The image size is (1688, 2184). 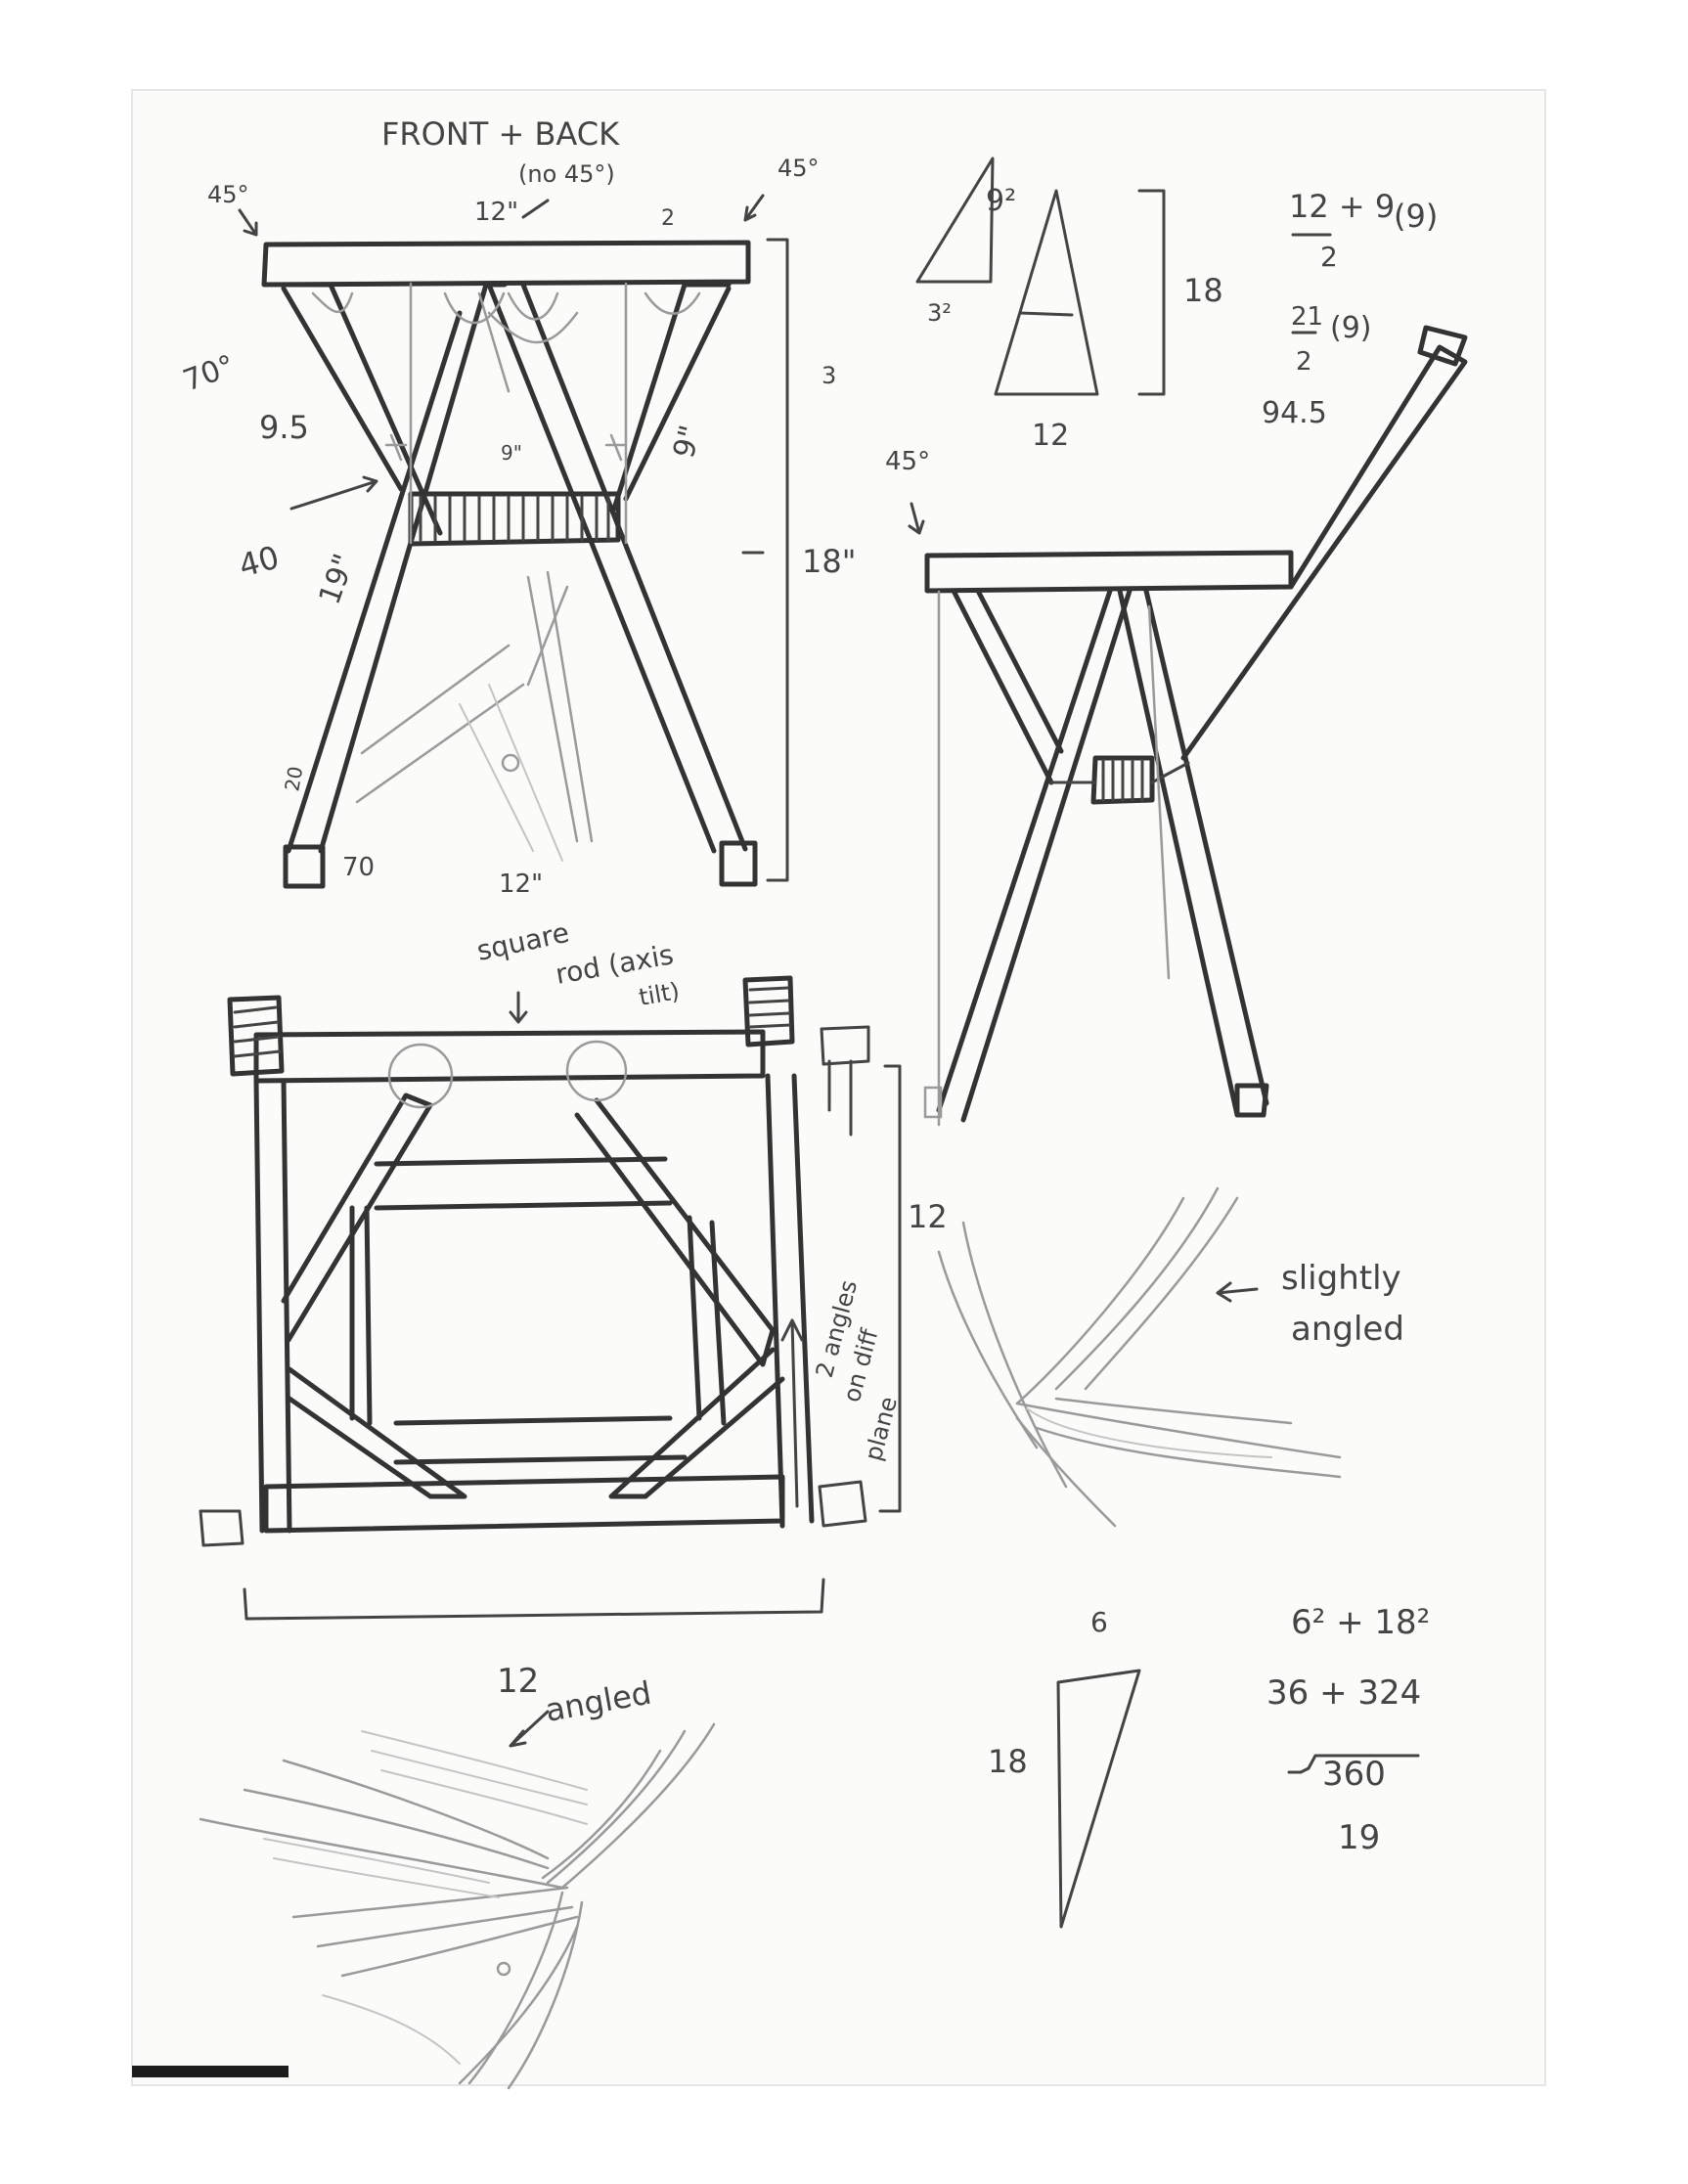 I want to click on side-leg-right-outer, so click(x=1178, y=853).